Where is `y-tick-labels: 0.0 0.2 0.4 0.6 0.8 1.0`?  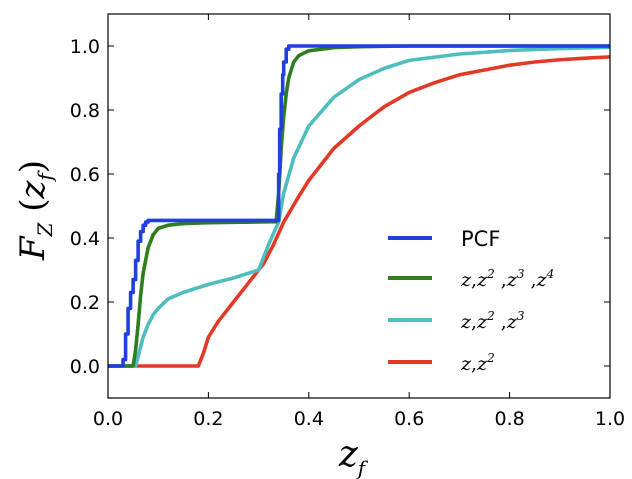
y-tick-labels: 0.0 0.2 0.4 0.6 0.8 1.0 is located at coordinates (85, 207).